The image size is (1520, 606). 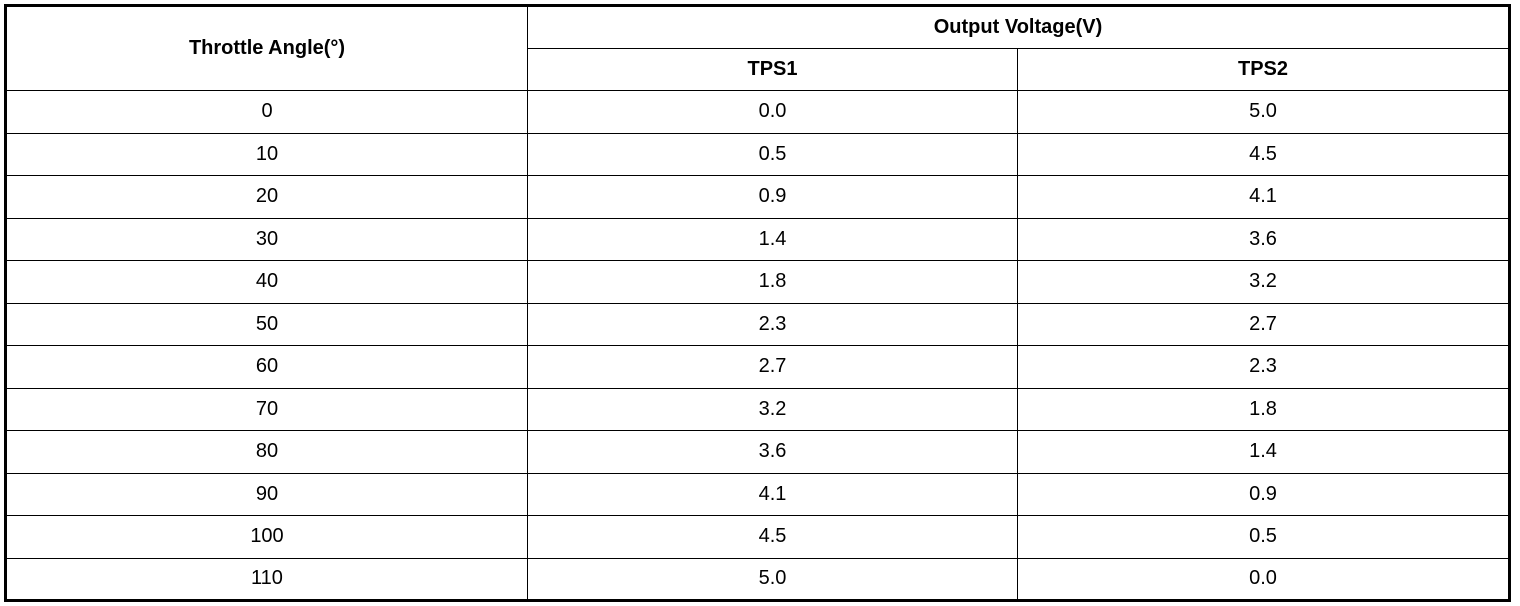 I want to click on table-row: 90 4.1 0.9, so click(x=757, y=494).